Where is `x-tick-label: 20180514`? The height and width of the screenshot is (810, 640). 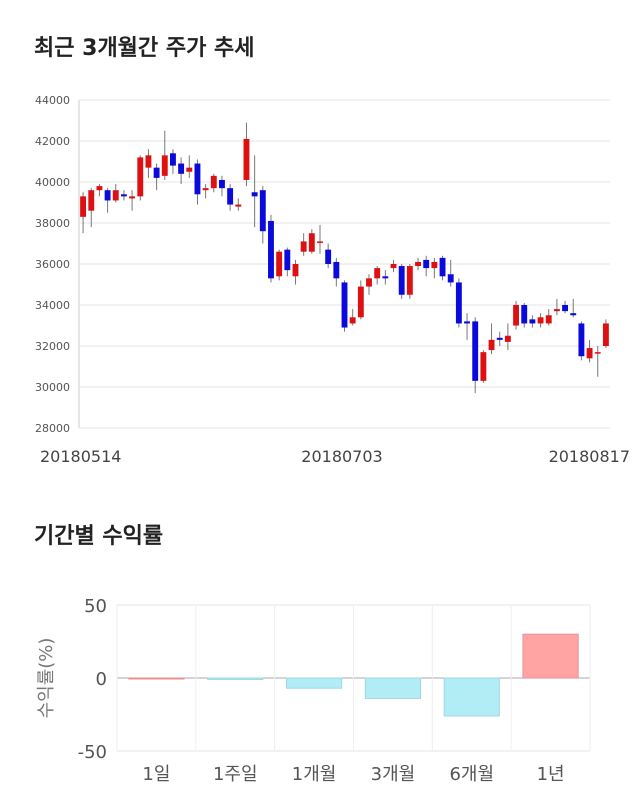 x-tick-label: 20180514 is located at coordinates (80, 456).